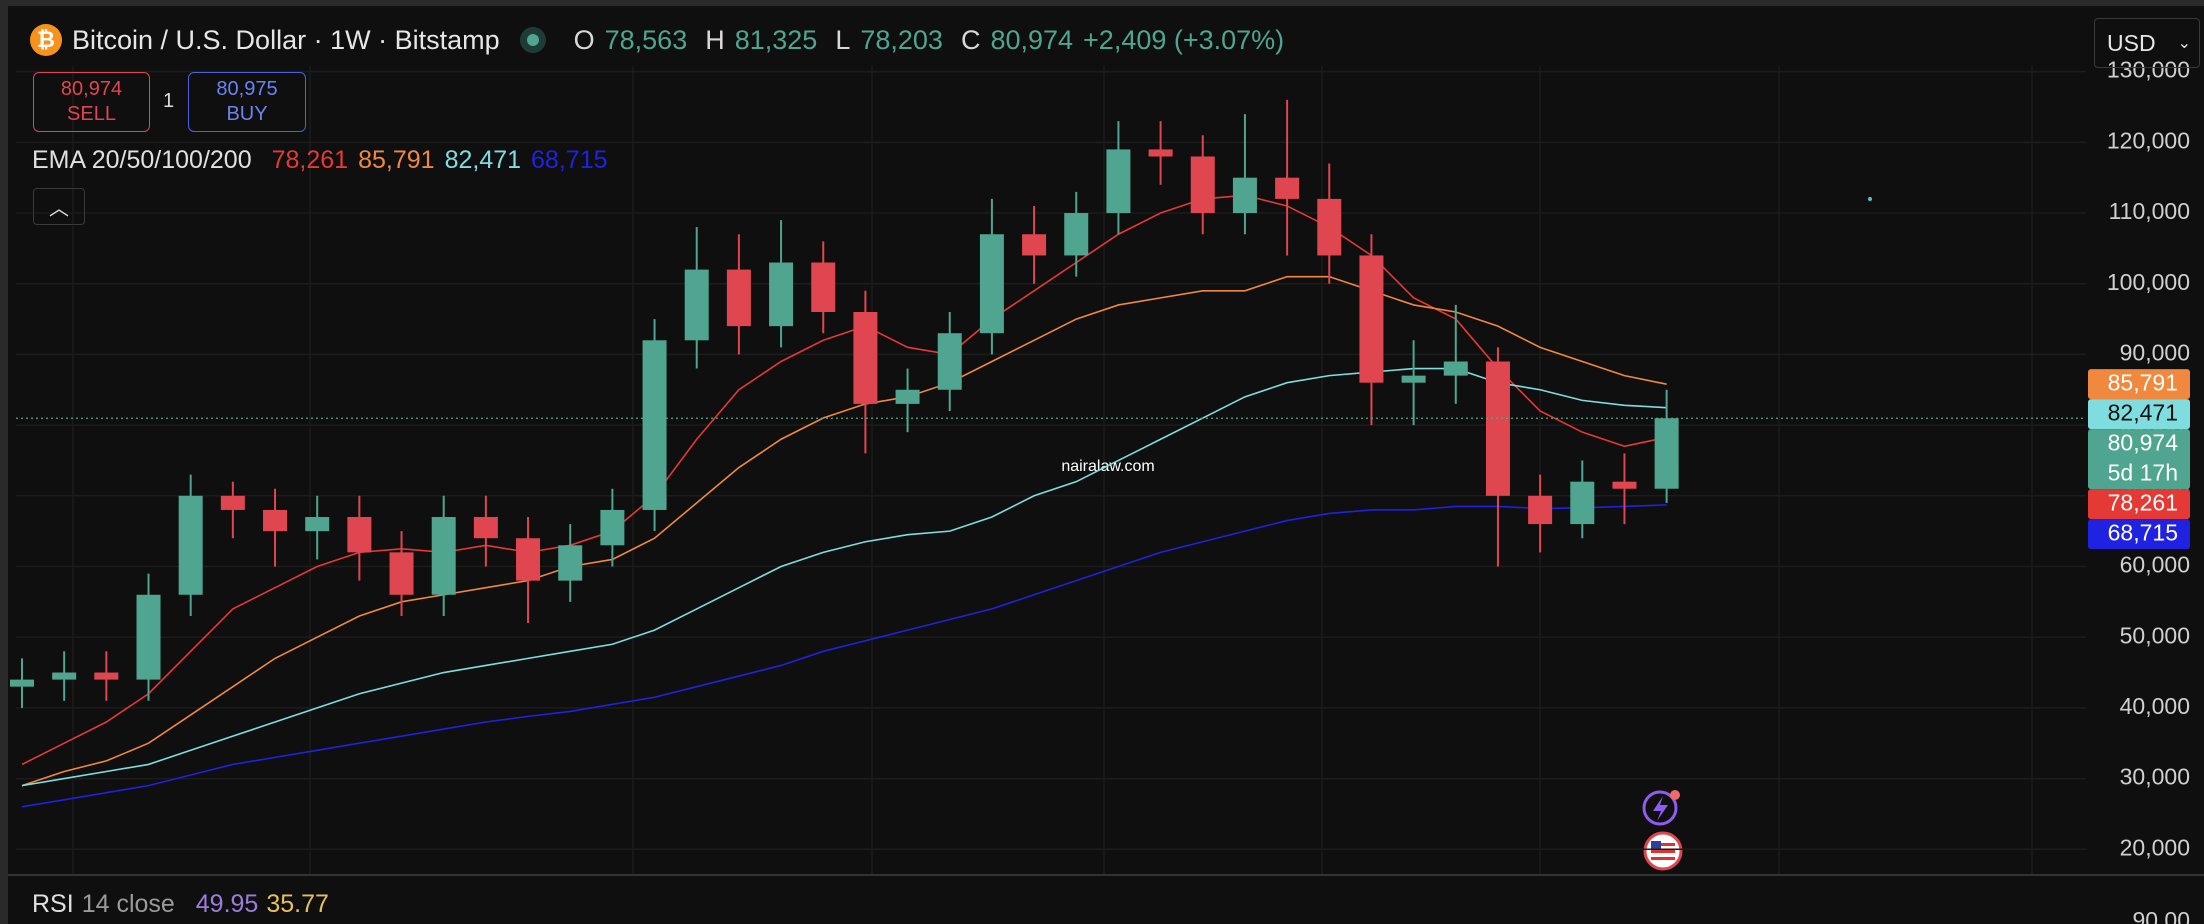 The height and width of the screenshot is (924, 2204). What do you see at coordinates (2143, 442) in the screenshot?
I see `price-tag-label: 80,974` at bounding box center [2143, 442].